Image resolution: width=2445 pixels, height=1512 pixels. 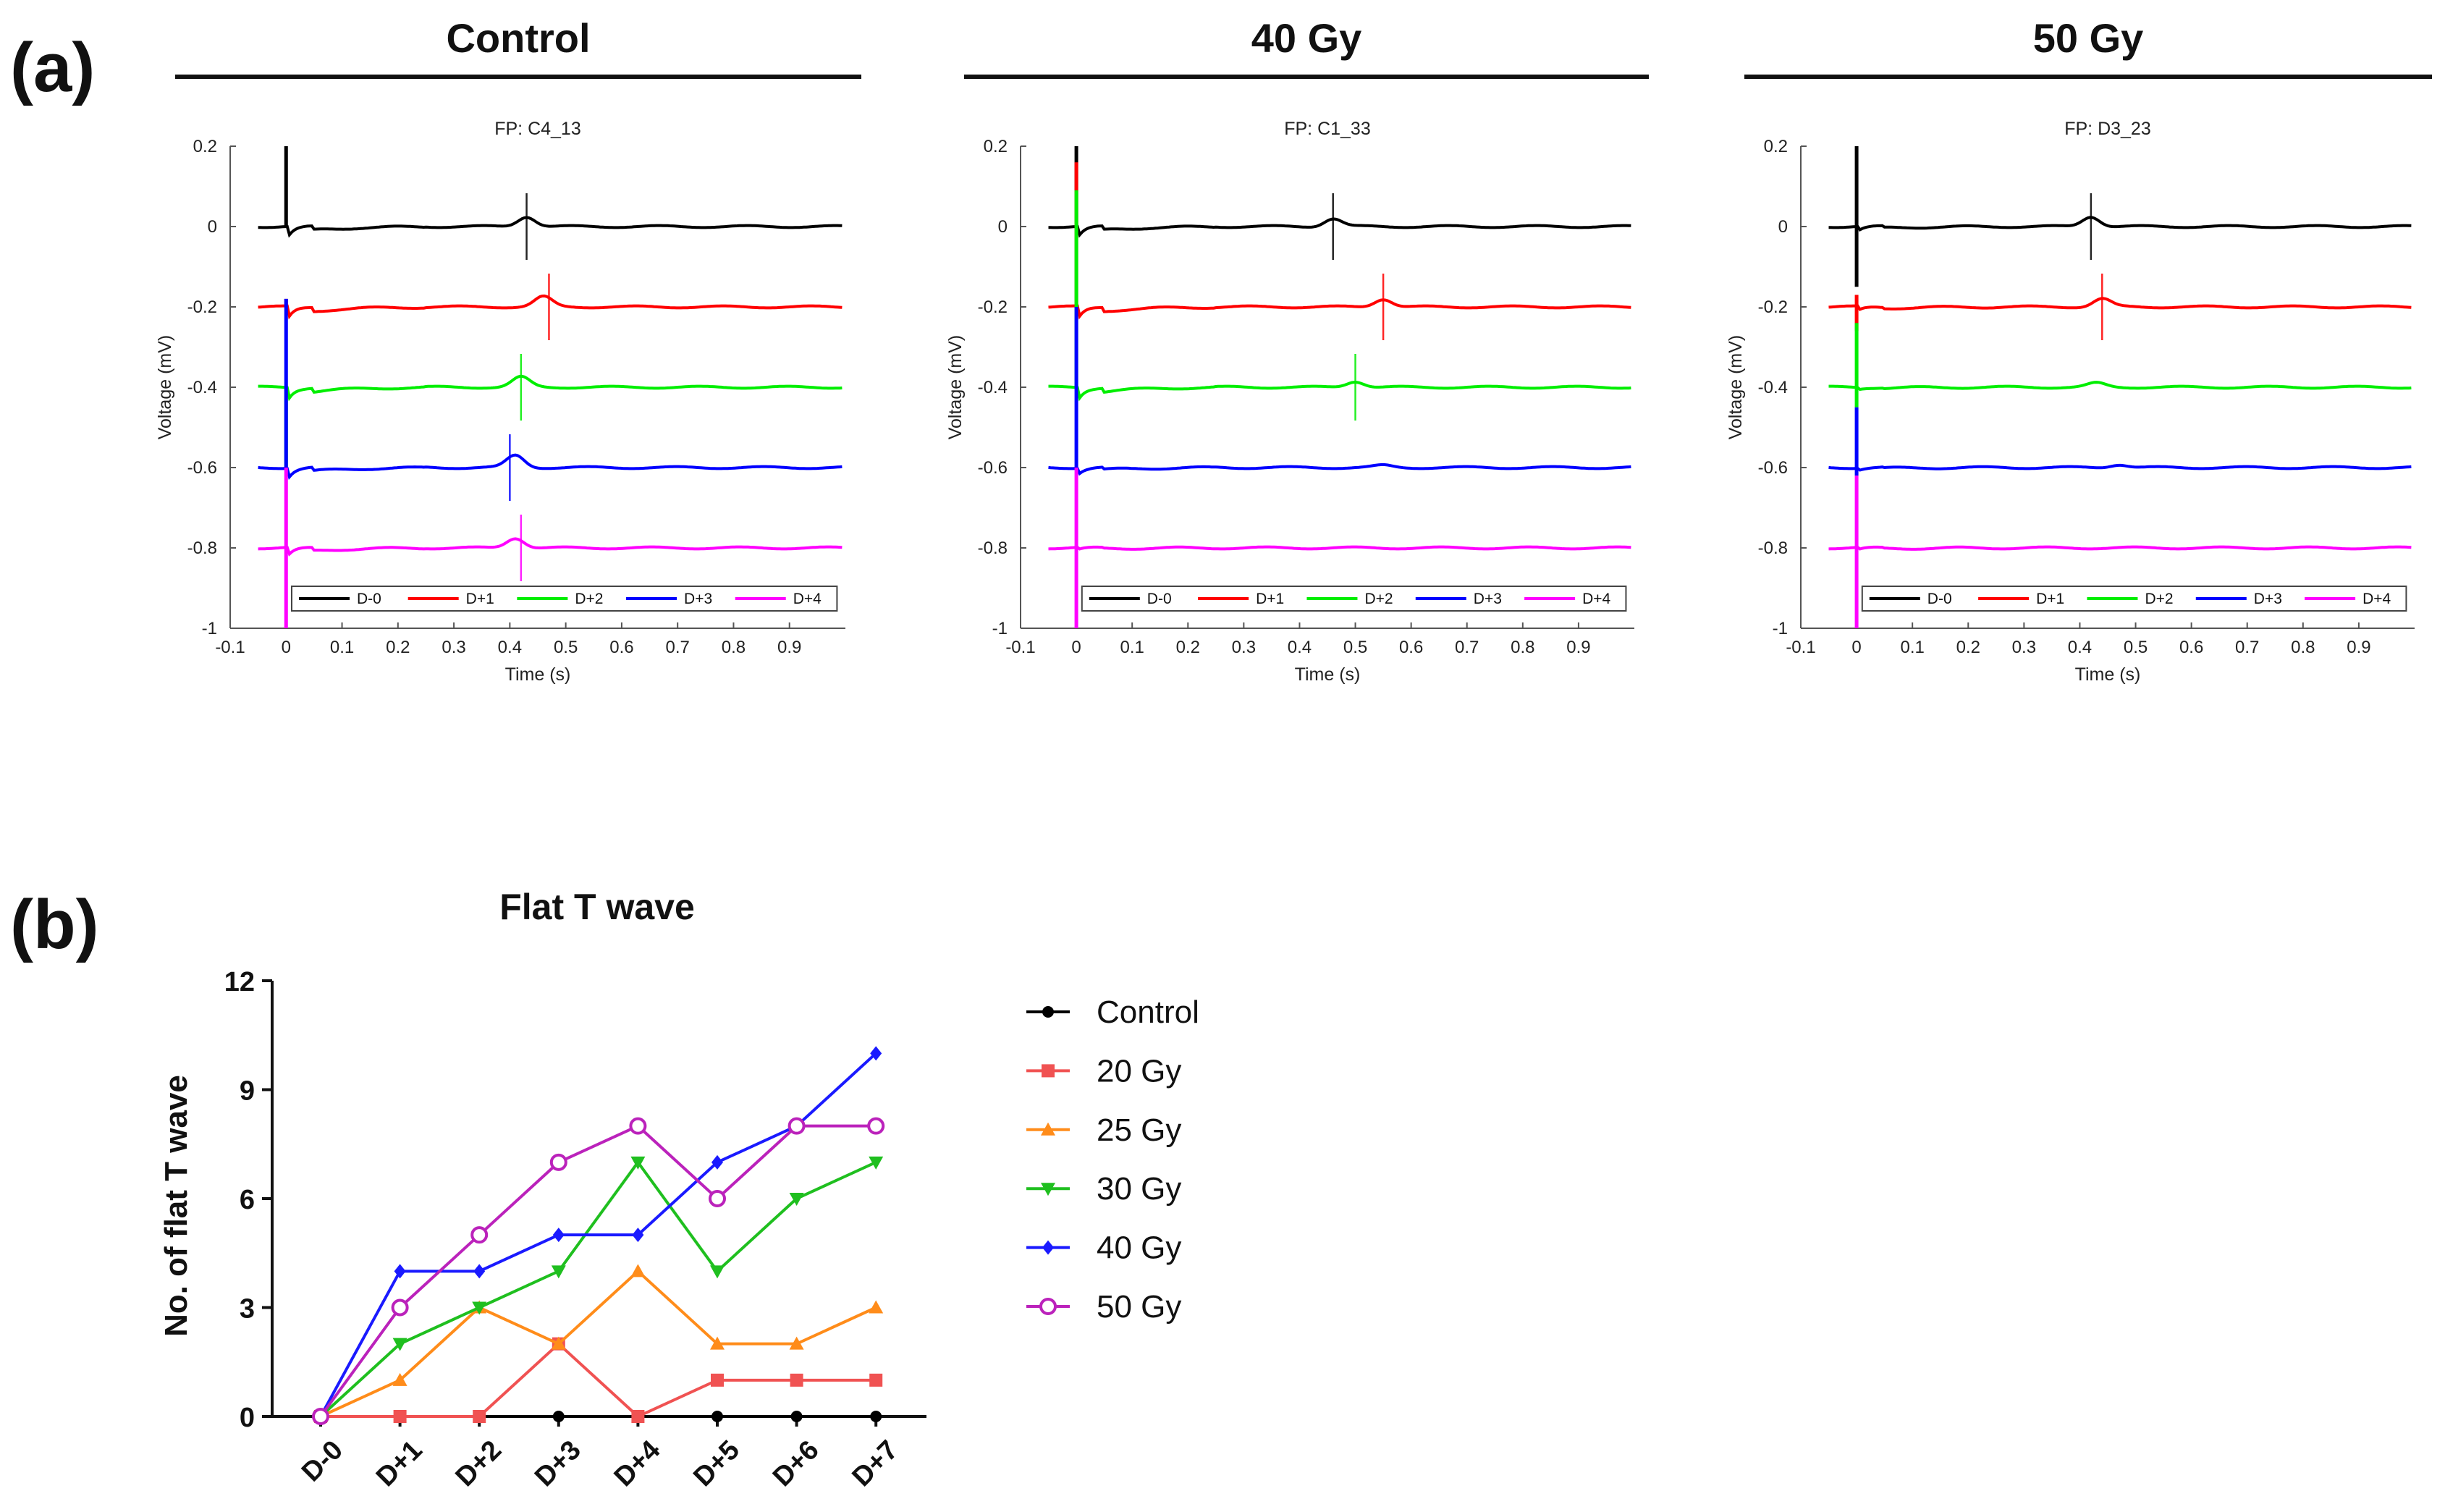 I want to click on legend-label-D+1: D+1, so click(x=1270, y=599).